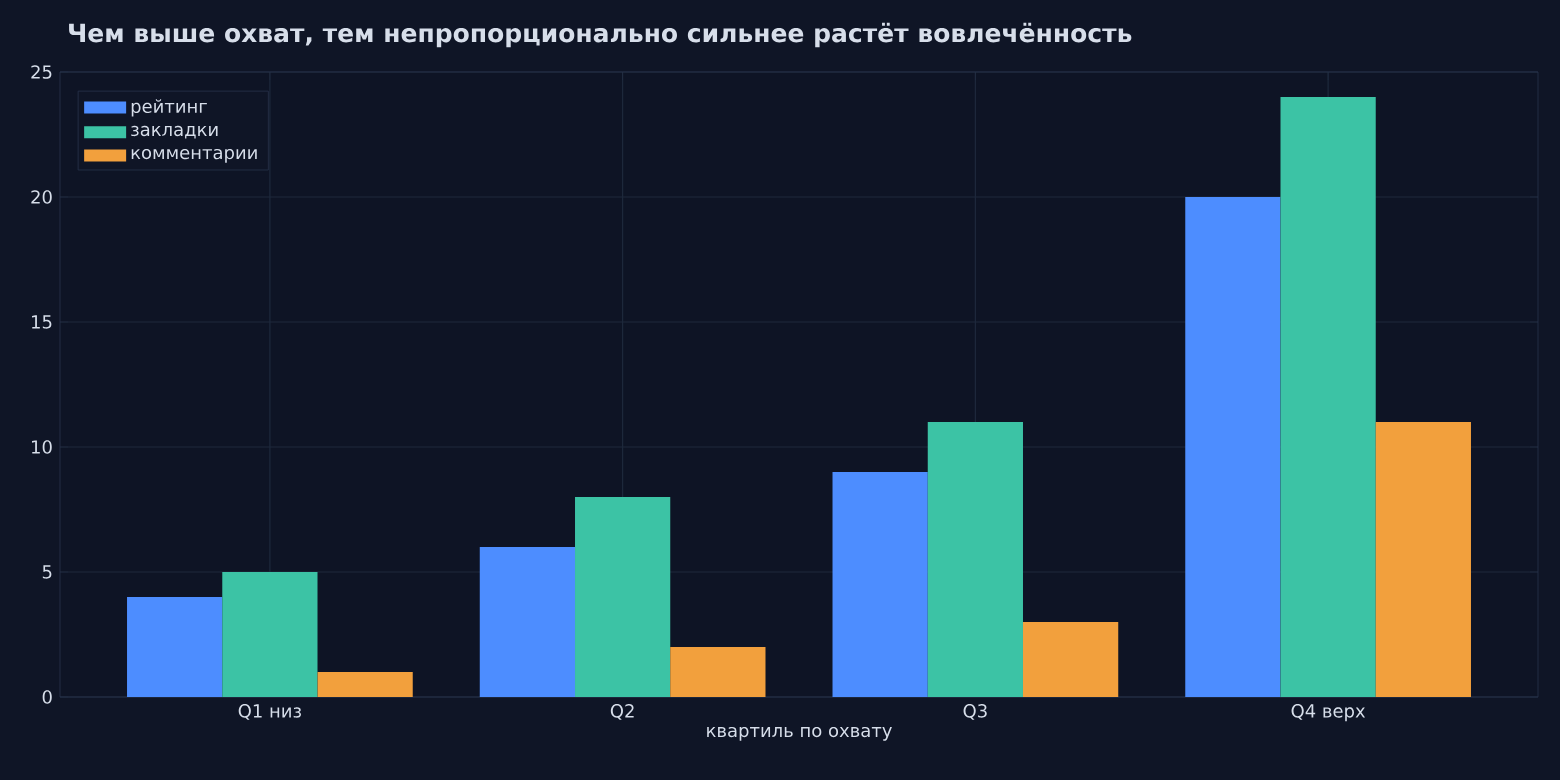 This screenshot has height=780, width=1560. I want to click on legend-label: рейтинг, so click(169, 108).